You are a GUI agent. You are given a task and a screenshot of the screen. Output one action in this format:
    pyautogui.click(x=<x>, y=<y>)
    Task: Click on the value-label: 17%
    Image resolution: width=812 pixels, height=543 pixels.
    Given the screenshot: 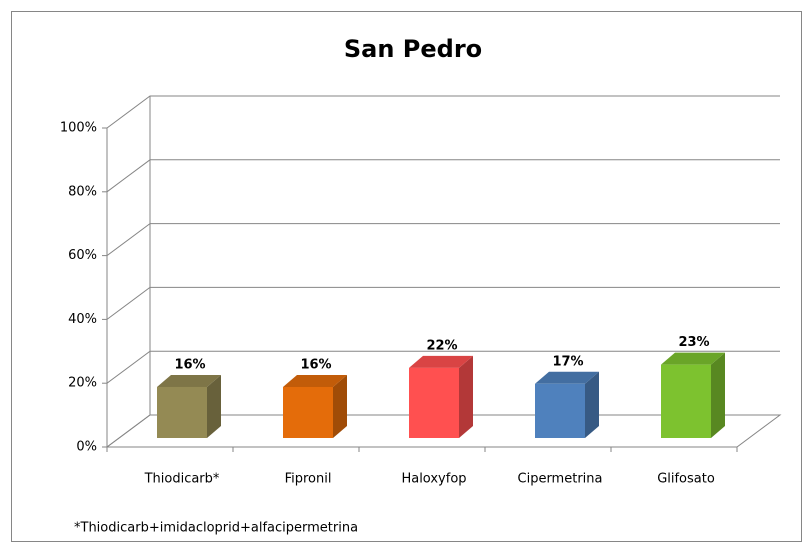 What is the action you would take?
    pyautogui.click(x=567, y=361)
    